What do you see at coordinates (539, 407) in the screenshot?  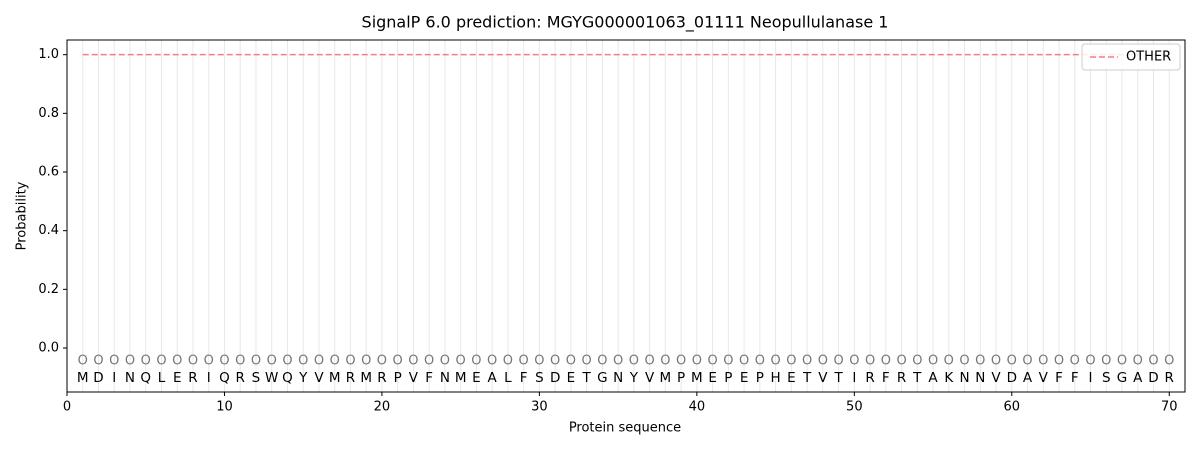 I see `x-tick-label: 30` at bounding box center [539, 407].